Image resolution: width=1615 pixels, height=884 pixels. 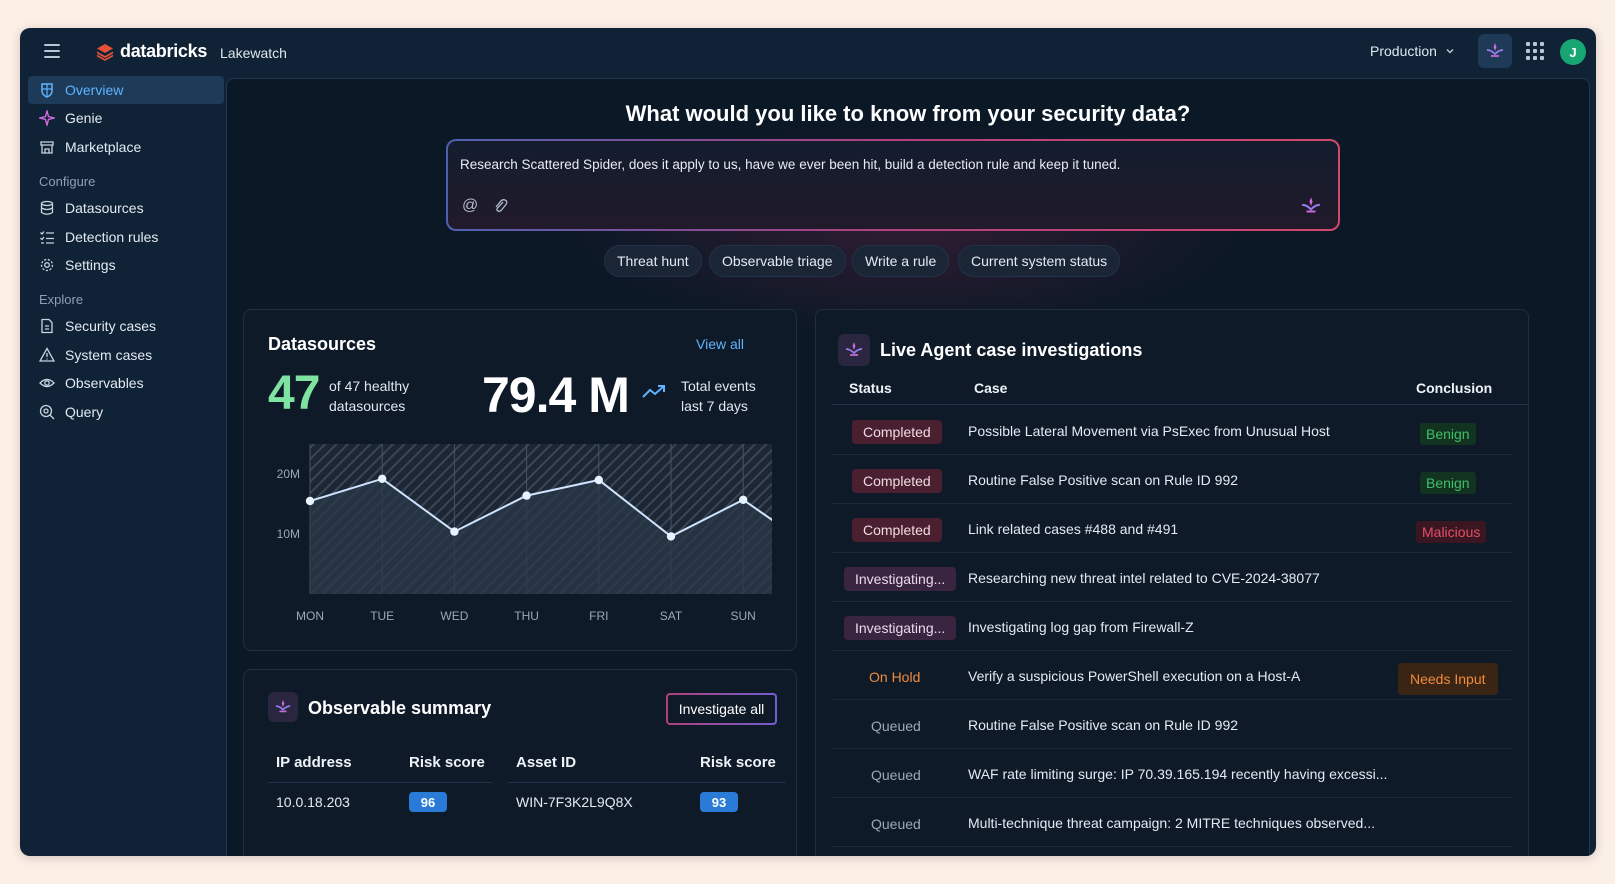 I want to click on environment-label: Production, so click(x=1403, y=51).